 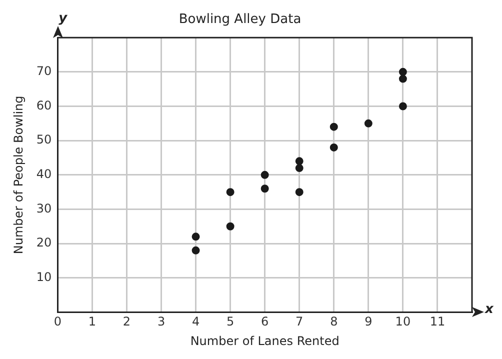 What do you see at coordinates (58, 321) in the screenshot?
I see `x-tick-label: 0` at bounding box center [58, 321].